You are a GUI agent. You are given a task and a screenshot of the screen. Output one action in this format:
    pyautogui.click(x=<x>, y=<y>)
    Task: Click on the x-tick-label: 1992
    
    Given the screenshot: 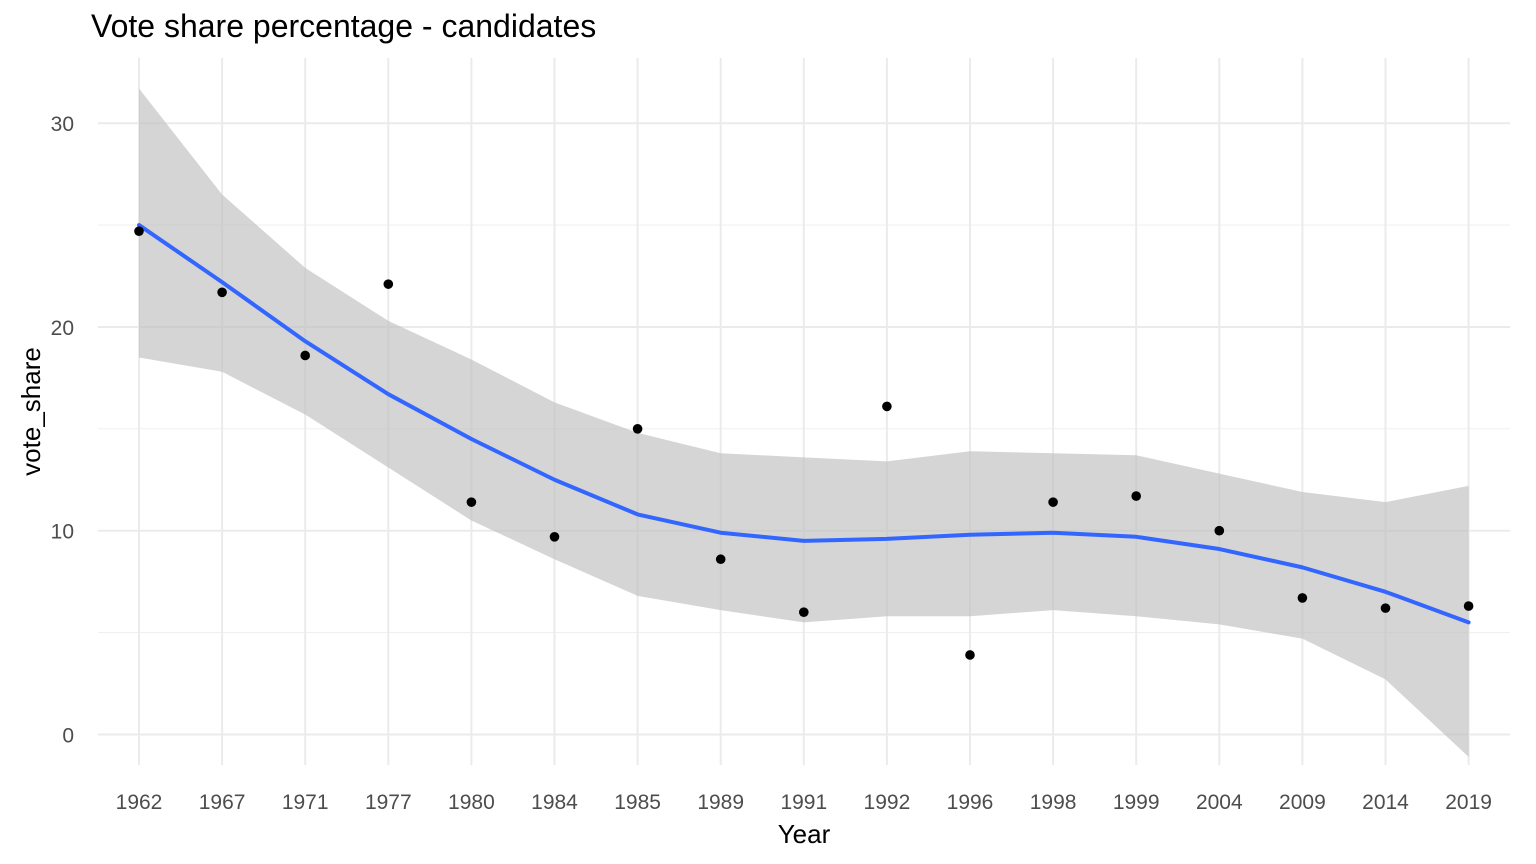 What is the action you would take?
    pyautogui.click(x=887, y=802)
    